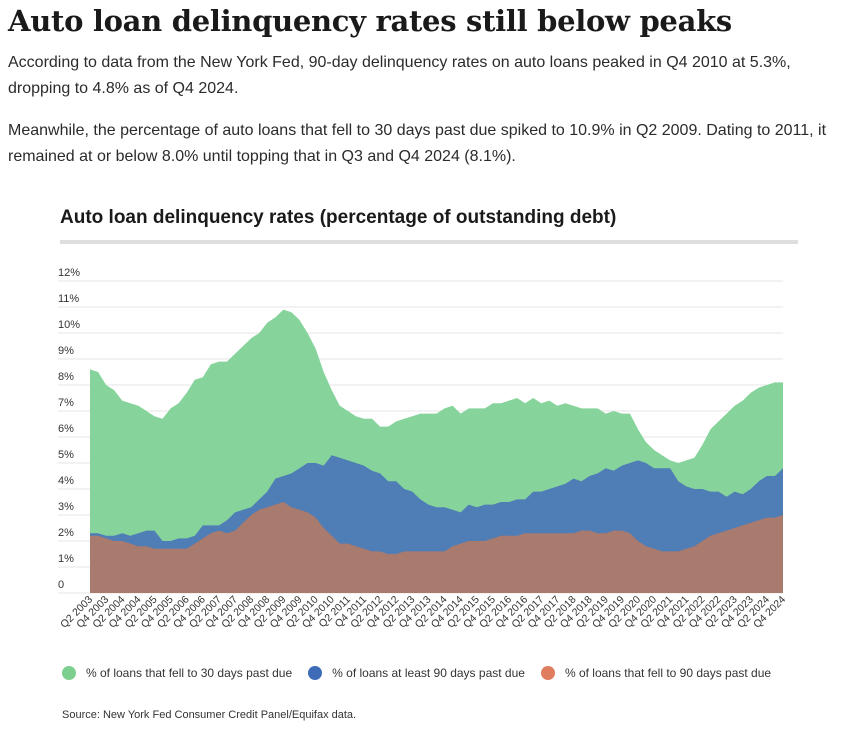  I want to click on y-tick-label: 5%, so click(66, 455).